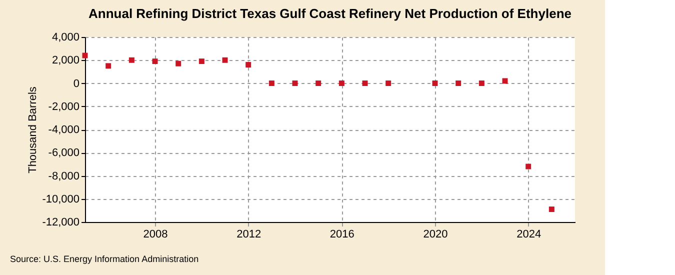 The image size is (675, 275). What do you see at coordinates (66, 60) in the screenshot?
I see `y-tick-label: 2,000` at bounding box center [66, 60].